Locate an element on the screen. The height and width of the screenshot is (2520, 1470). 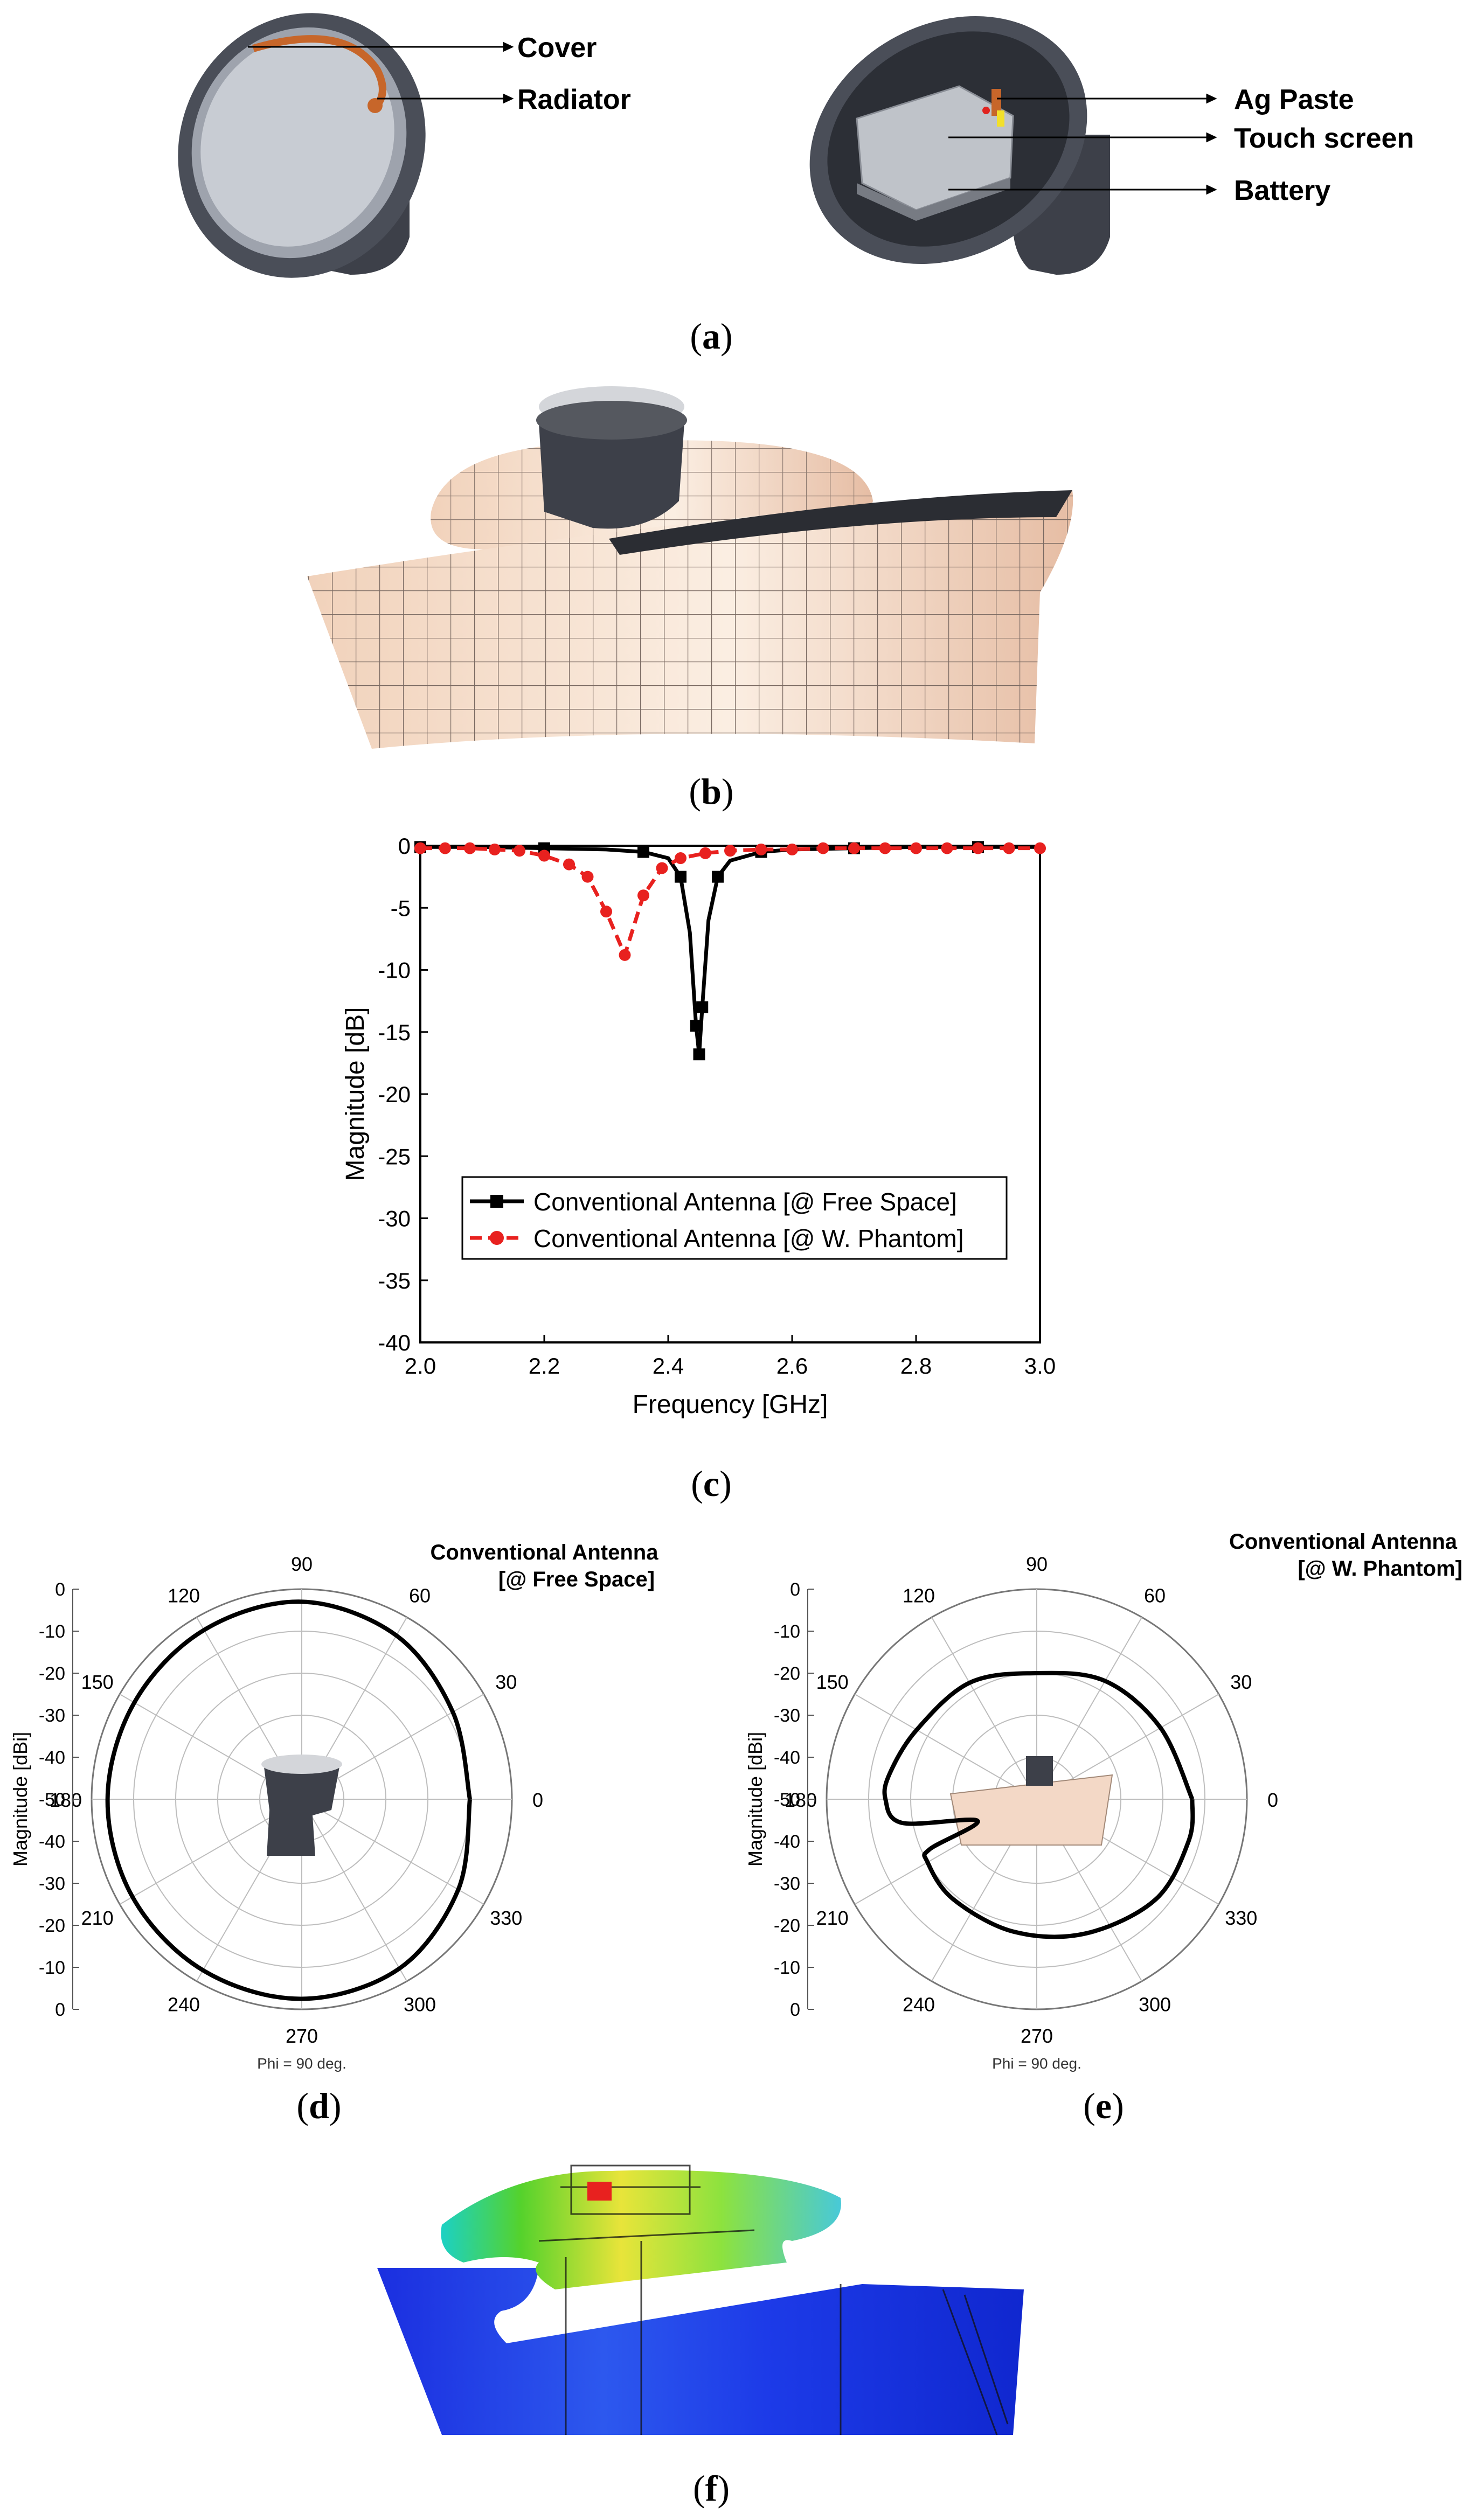
y-tick-label: 0 is located at coordinates (404, 846).